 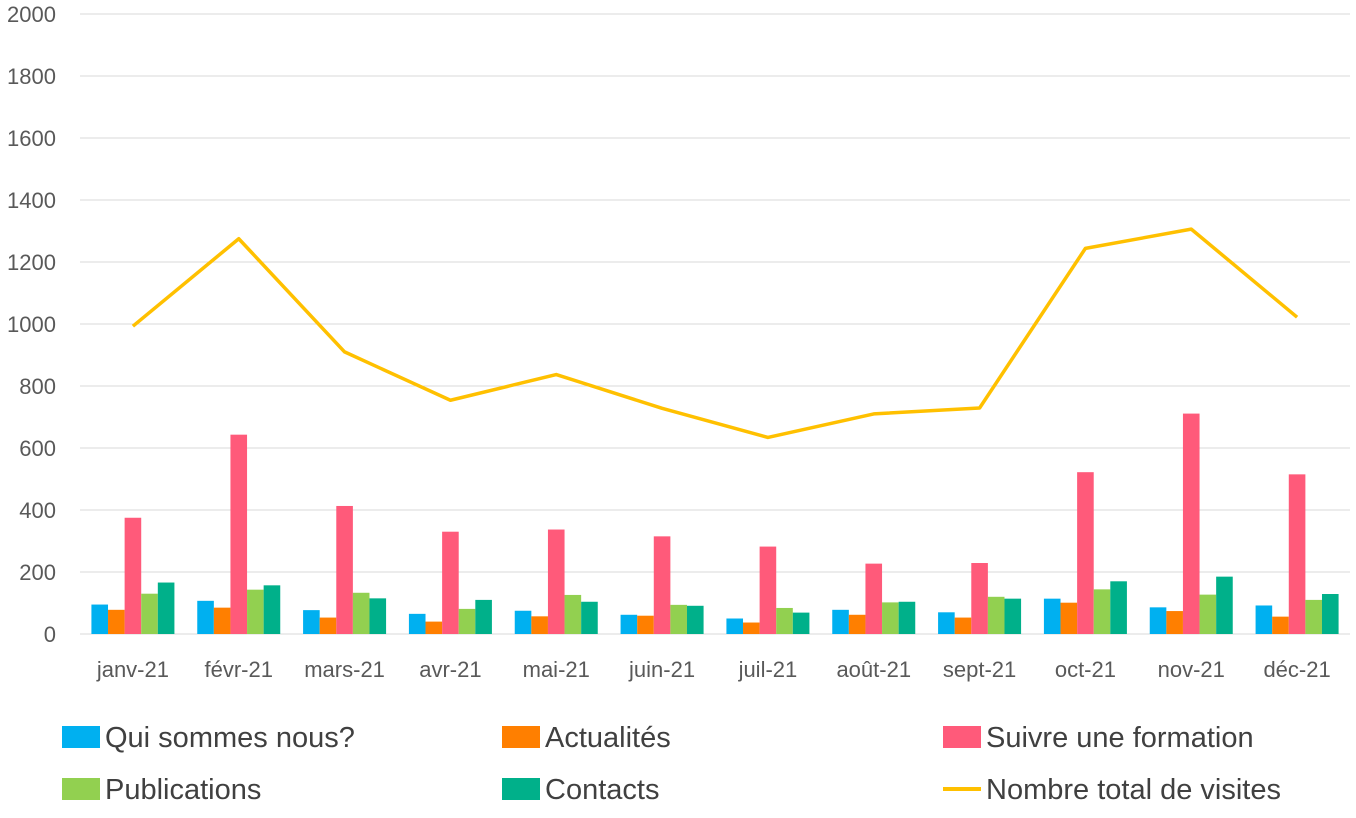 What do you see at coordinates (37, 510) in the screenshot?
I see `y-tick-label: 400` at bounding box center [37, 510].